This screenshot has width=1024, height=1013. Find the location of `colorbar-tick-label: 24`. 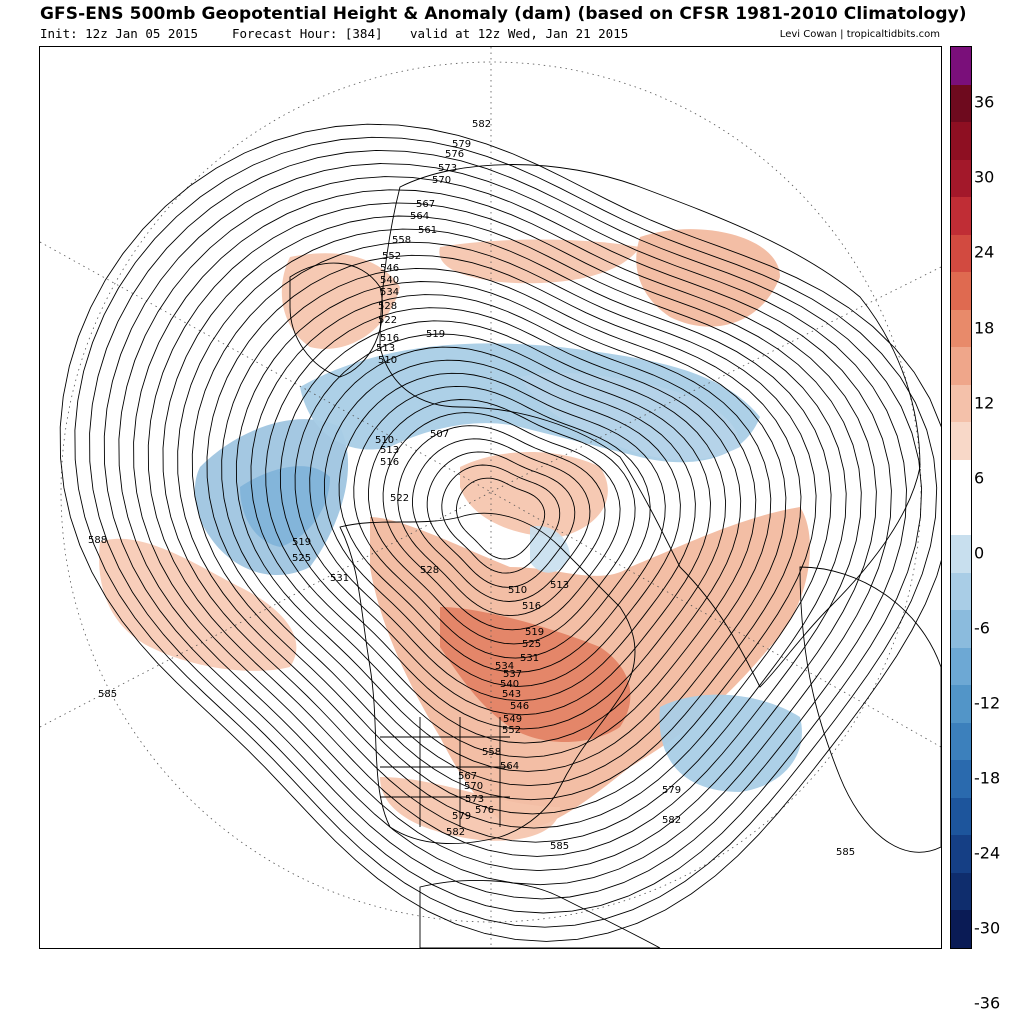

colorbar-tick-label: 24 is located at coordinates (984, 252).